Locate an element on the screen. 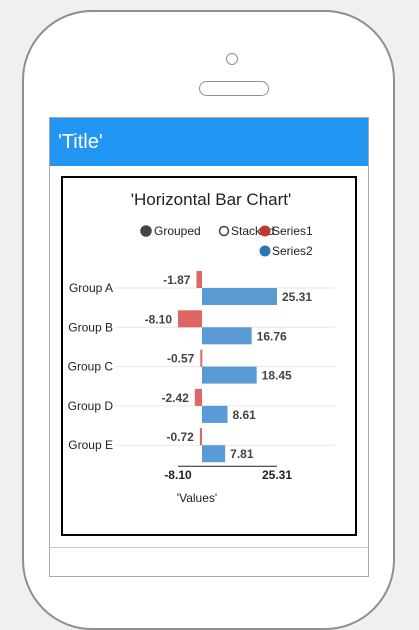 Image resolution: width=419 pixels, height=630 pixels. data-label-series1-group-a: -1.87 is located at coordinates (177, 280).